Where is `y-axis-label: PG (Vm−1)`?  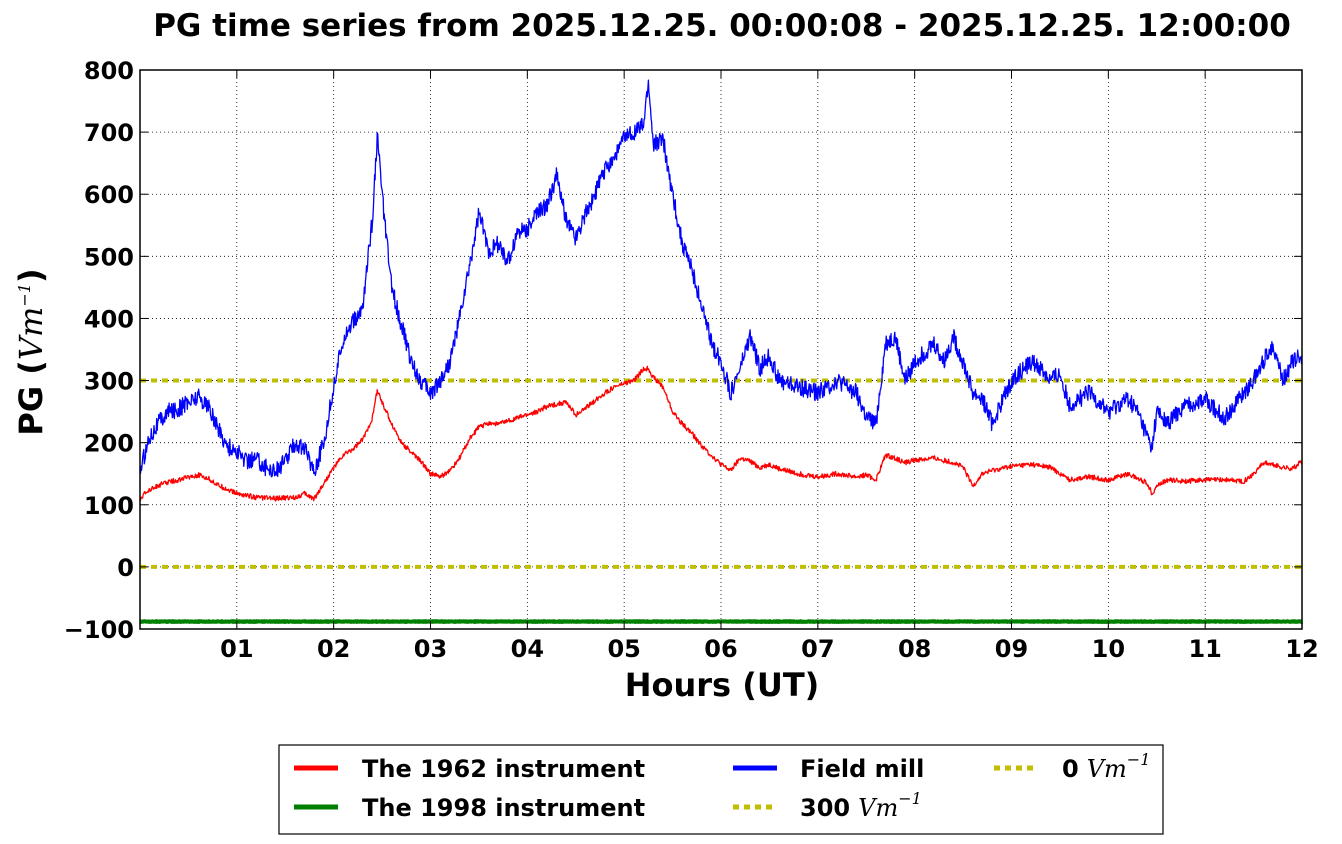 y-axis-label: PG (Vm−1) is located at coordinates (31, 351).